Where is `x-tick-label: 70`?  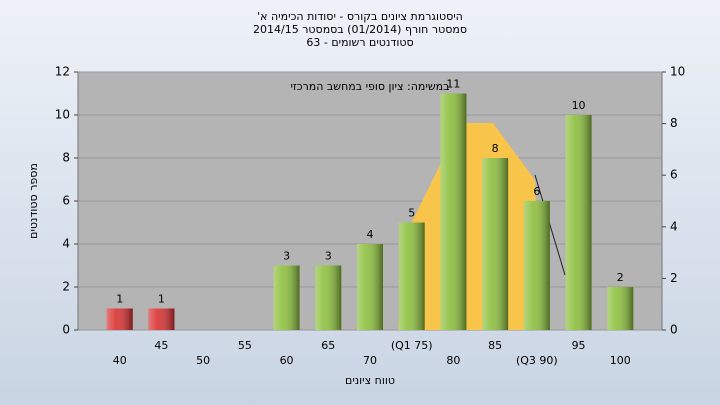 x-tick-label: 70 is located at coordinates (370, 360).